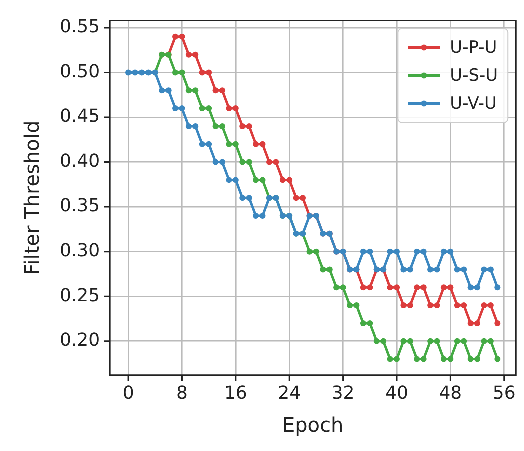 This screenshot has height=451, width=524. What do you see at coordinates (474, 76) in the screenshot?
I see `legend-label: U-S-U` at bounding box center [474, 76].